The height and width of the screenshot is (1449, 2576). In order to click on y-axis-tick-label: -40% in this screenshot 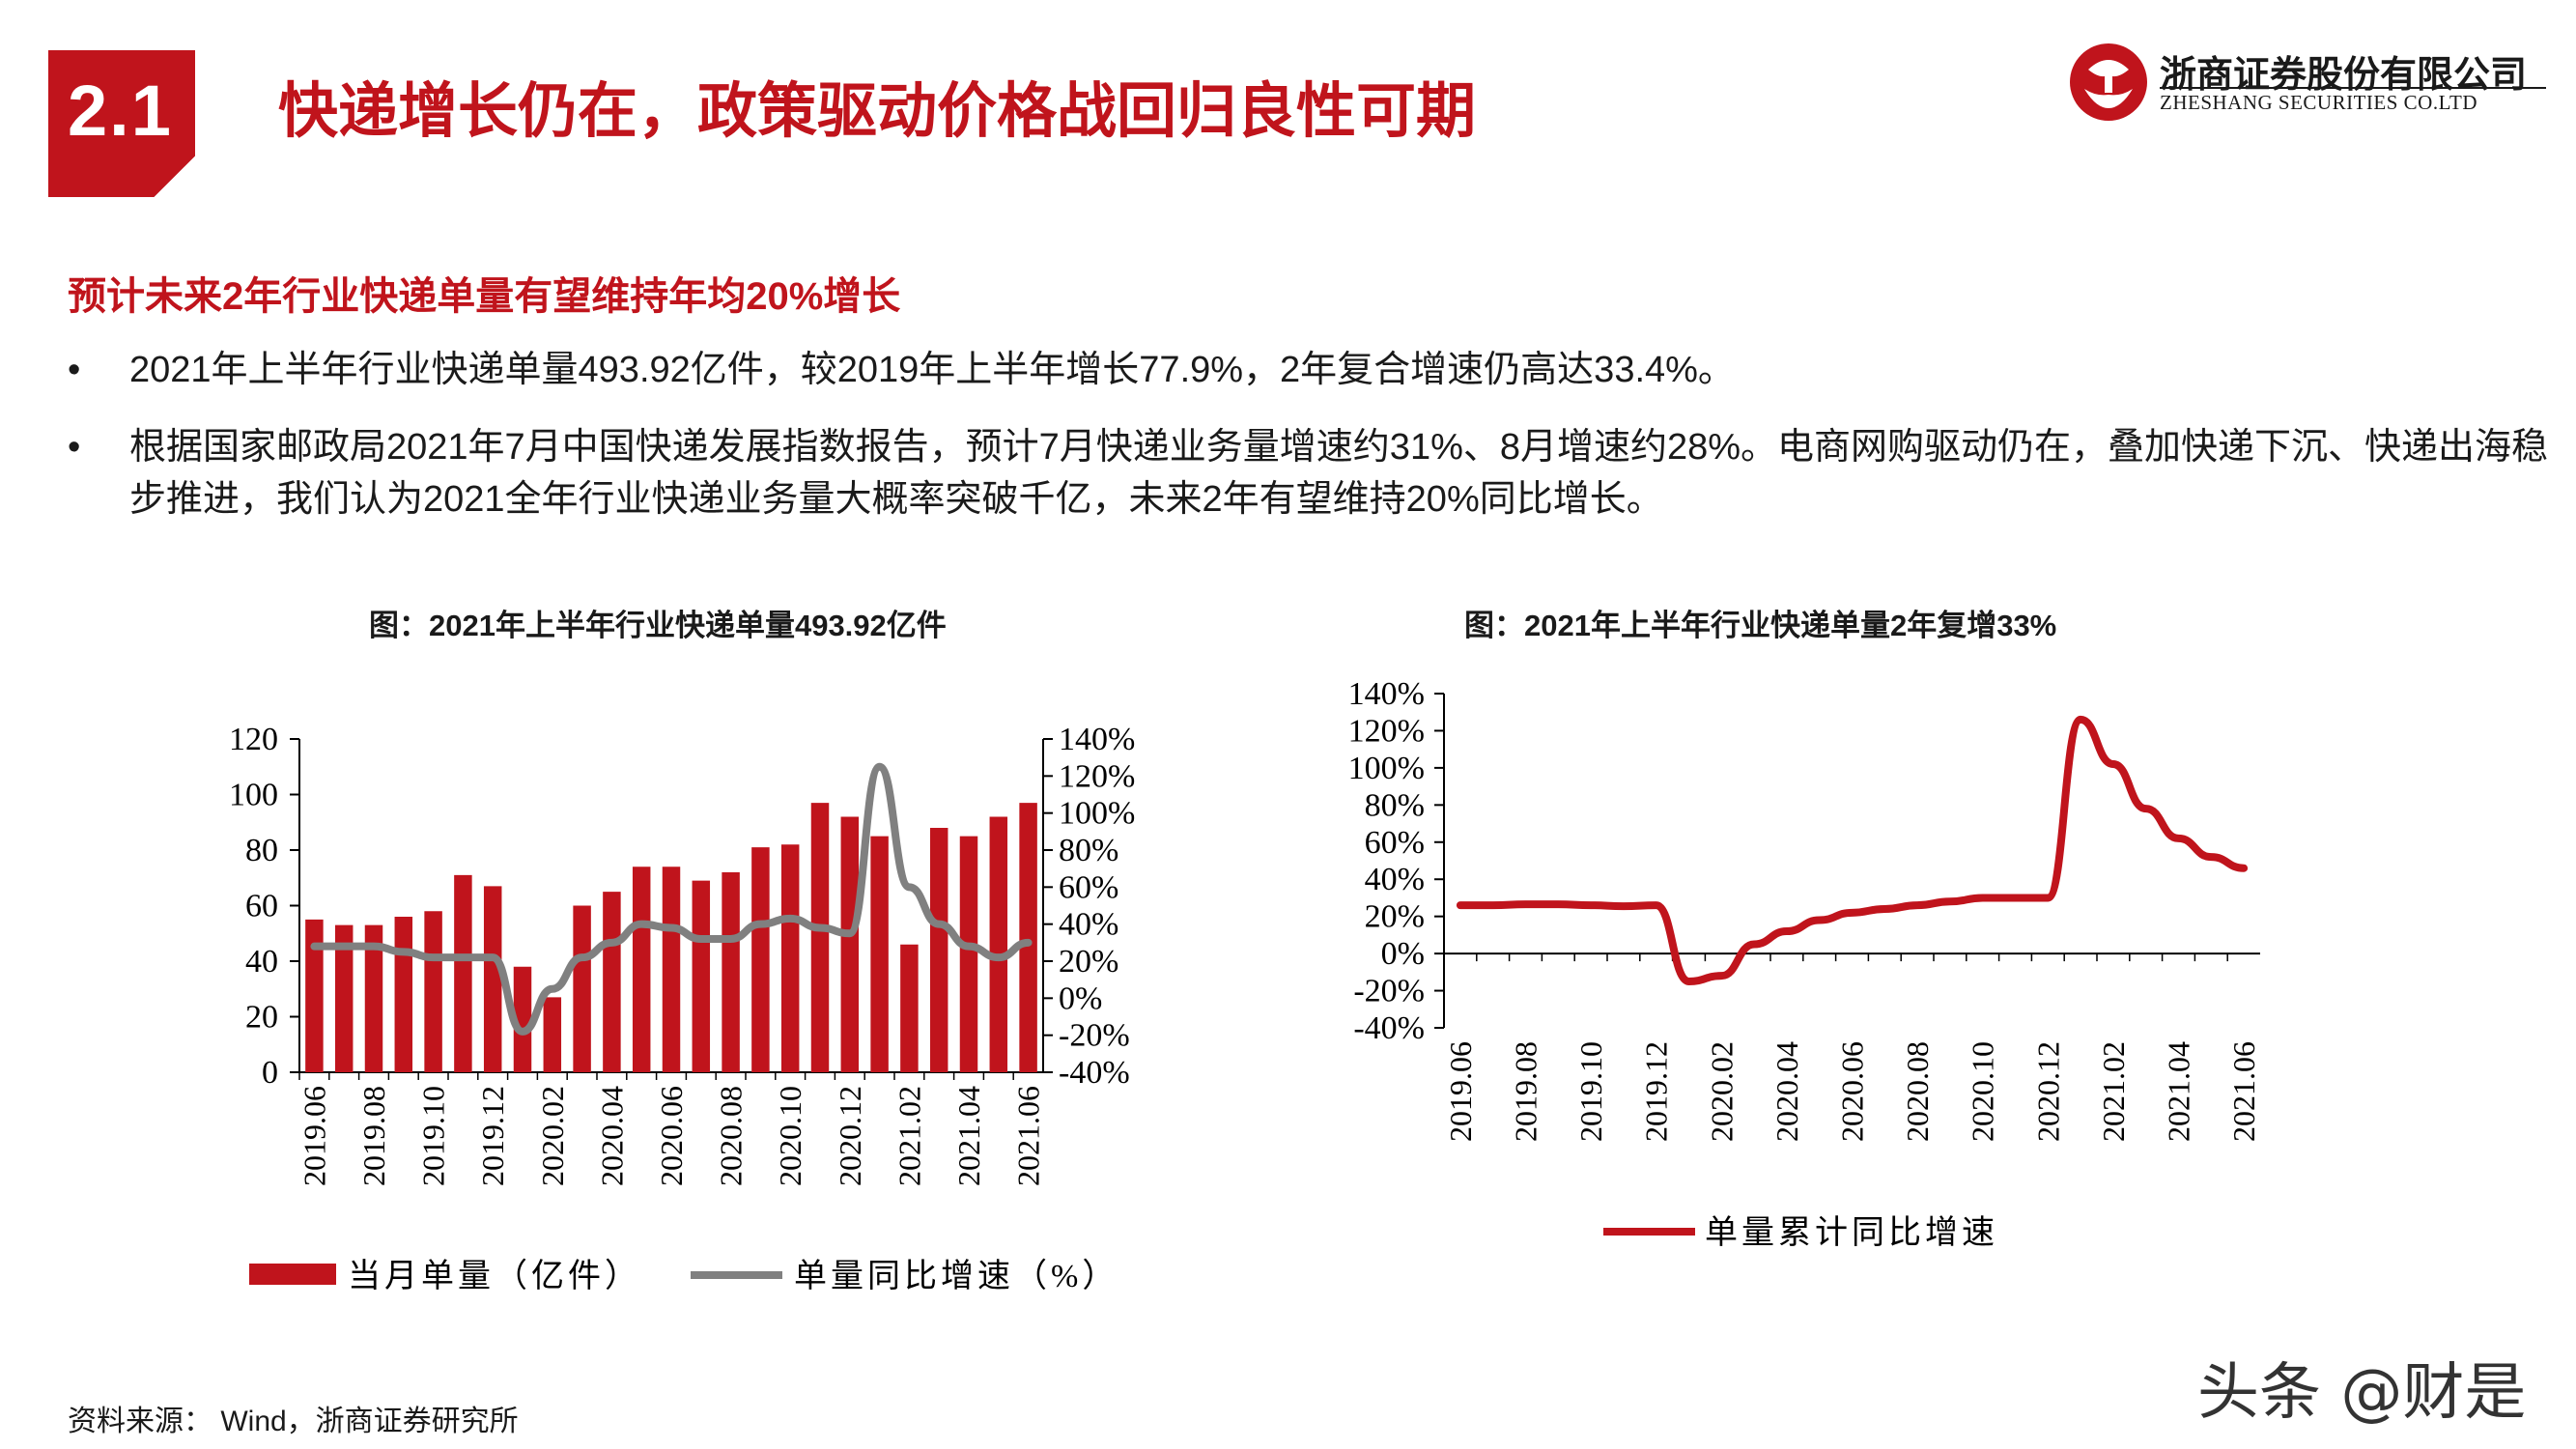, I will do `click(1389, 1028)`.